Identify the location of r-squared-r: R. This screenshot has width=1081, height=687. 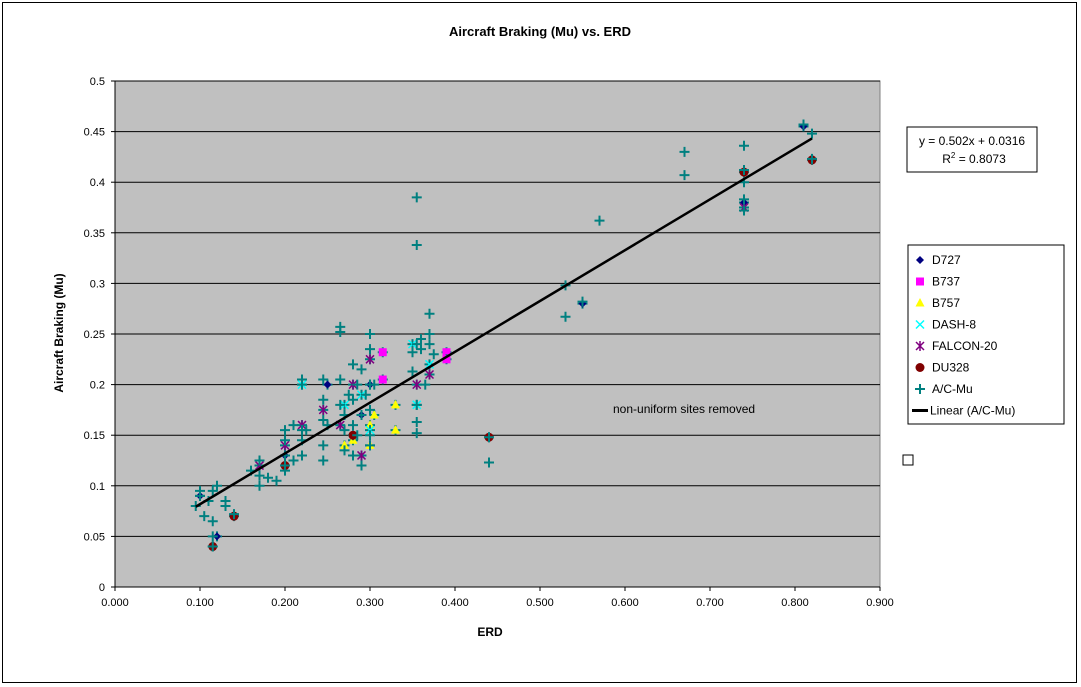
(946, 159).